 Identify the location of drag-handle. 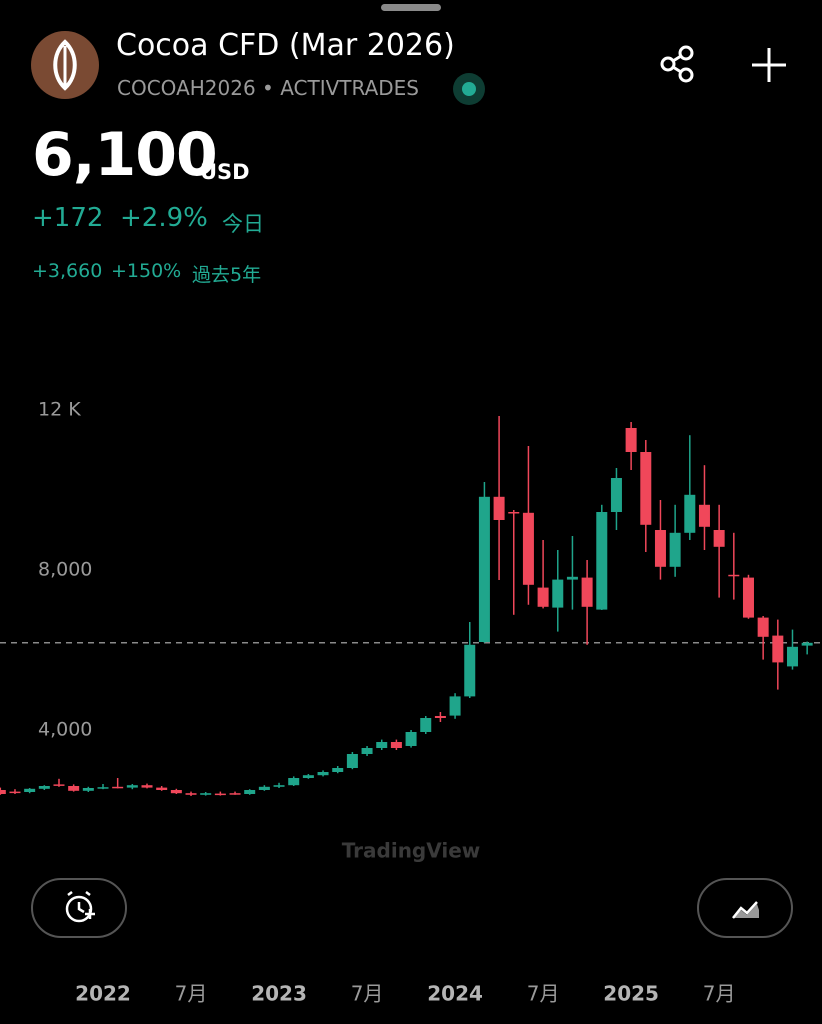
(411, 7).